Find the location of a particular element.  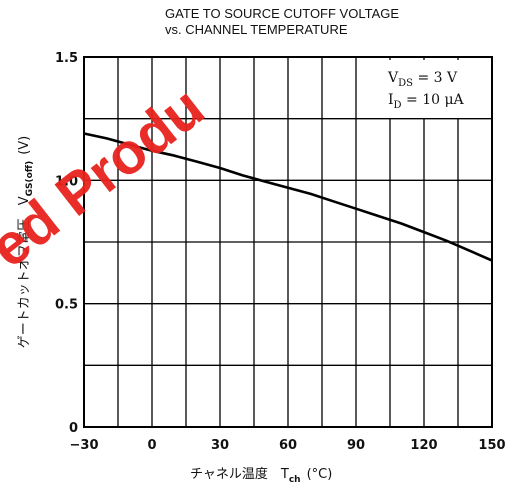

x-tick-labels: −30 0 30 60 90 120 150 is located at coordinates (288, 445).